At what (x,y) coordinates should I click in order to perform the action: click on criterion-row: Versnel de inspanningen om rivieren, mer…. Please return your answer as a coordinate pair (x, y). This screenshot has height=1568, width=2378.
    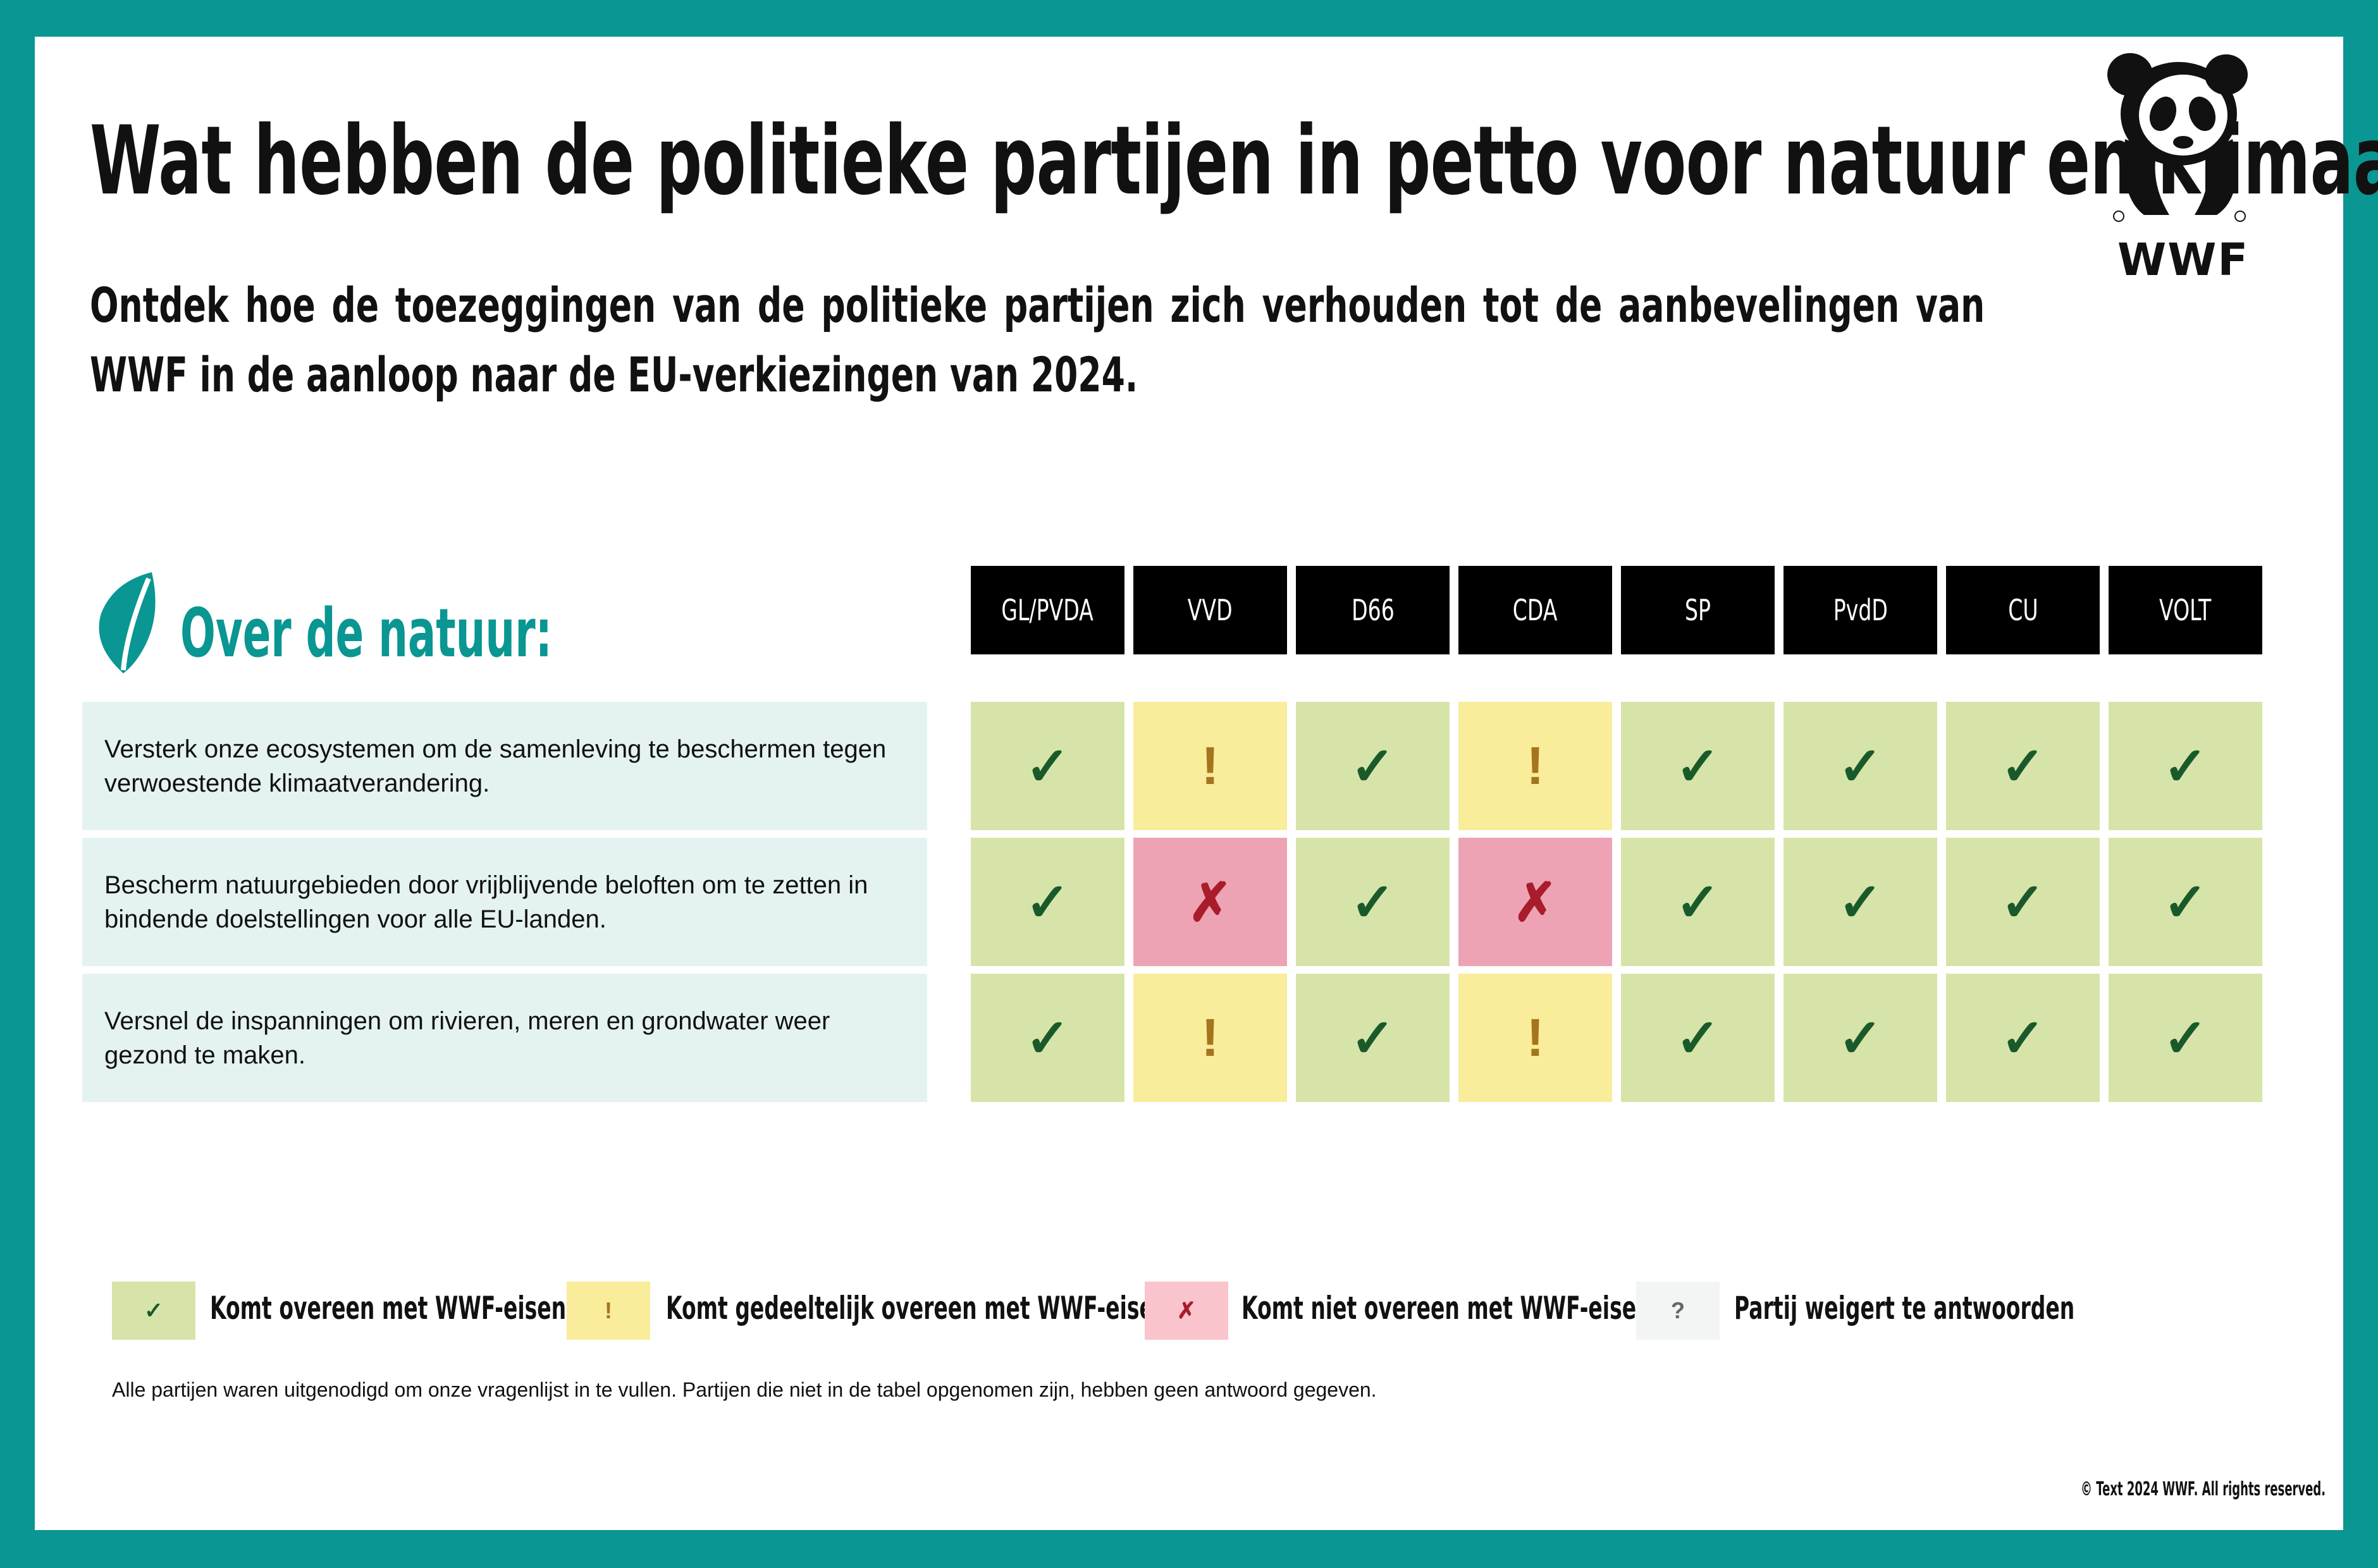
    Looking at the image, I should click on (504, 1038).